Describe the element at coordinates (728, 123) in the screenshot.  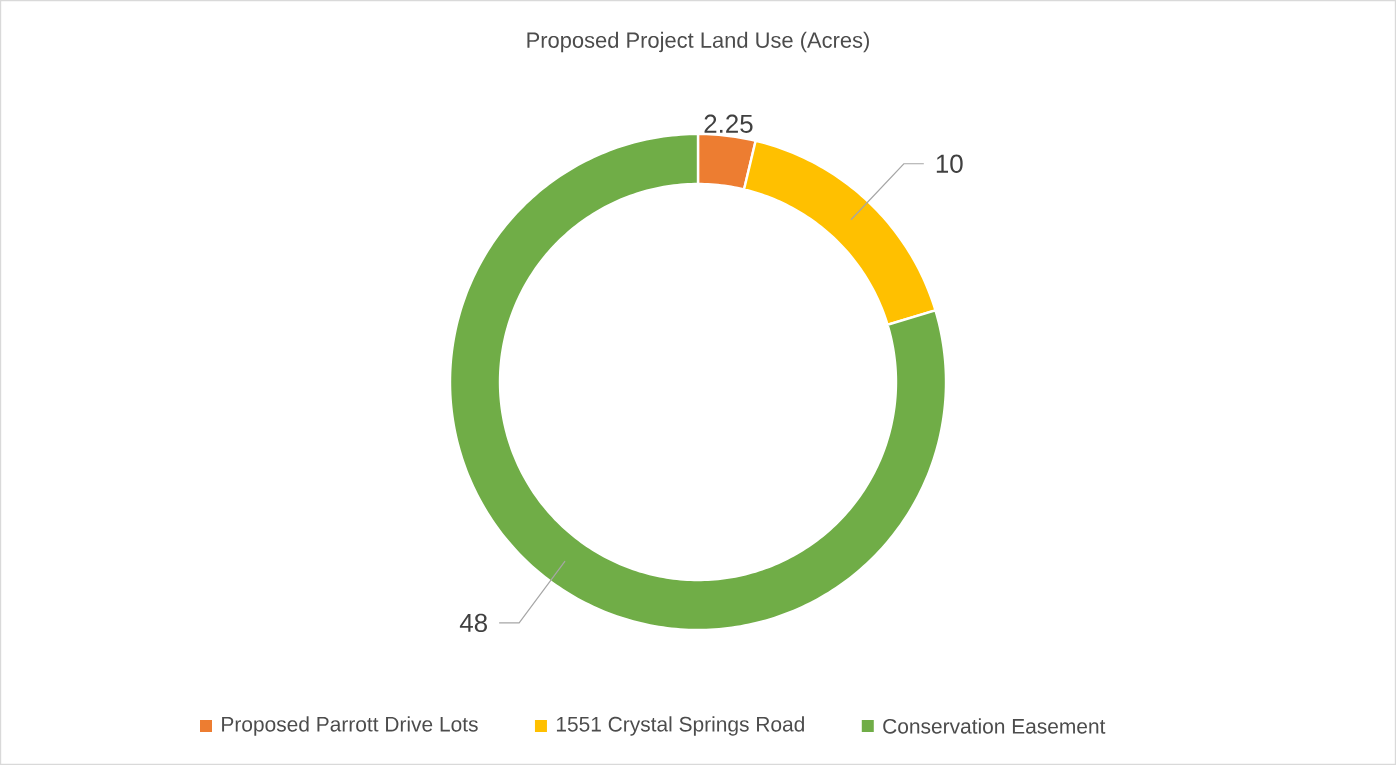
I see `data-label: 2.25` at that location.